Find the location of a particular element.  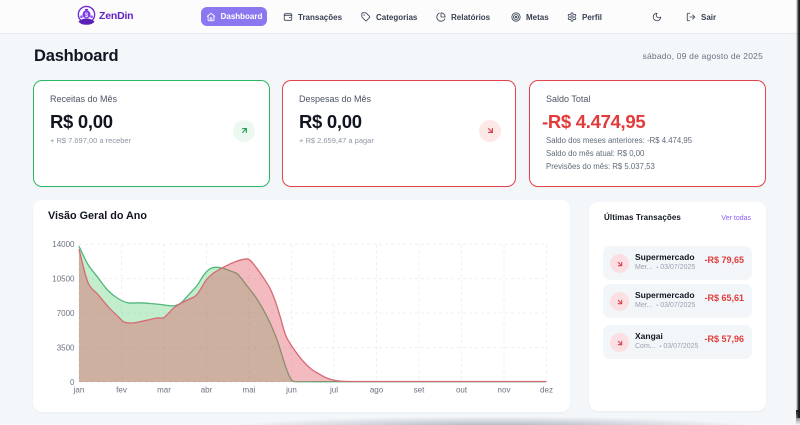

svg-text: abr is located at coordinates (207, 390).